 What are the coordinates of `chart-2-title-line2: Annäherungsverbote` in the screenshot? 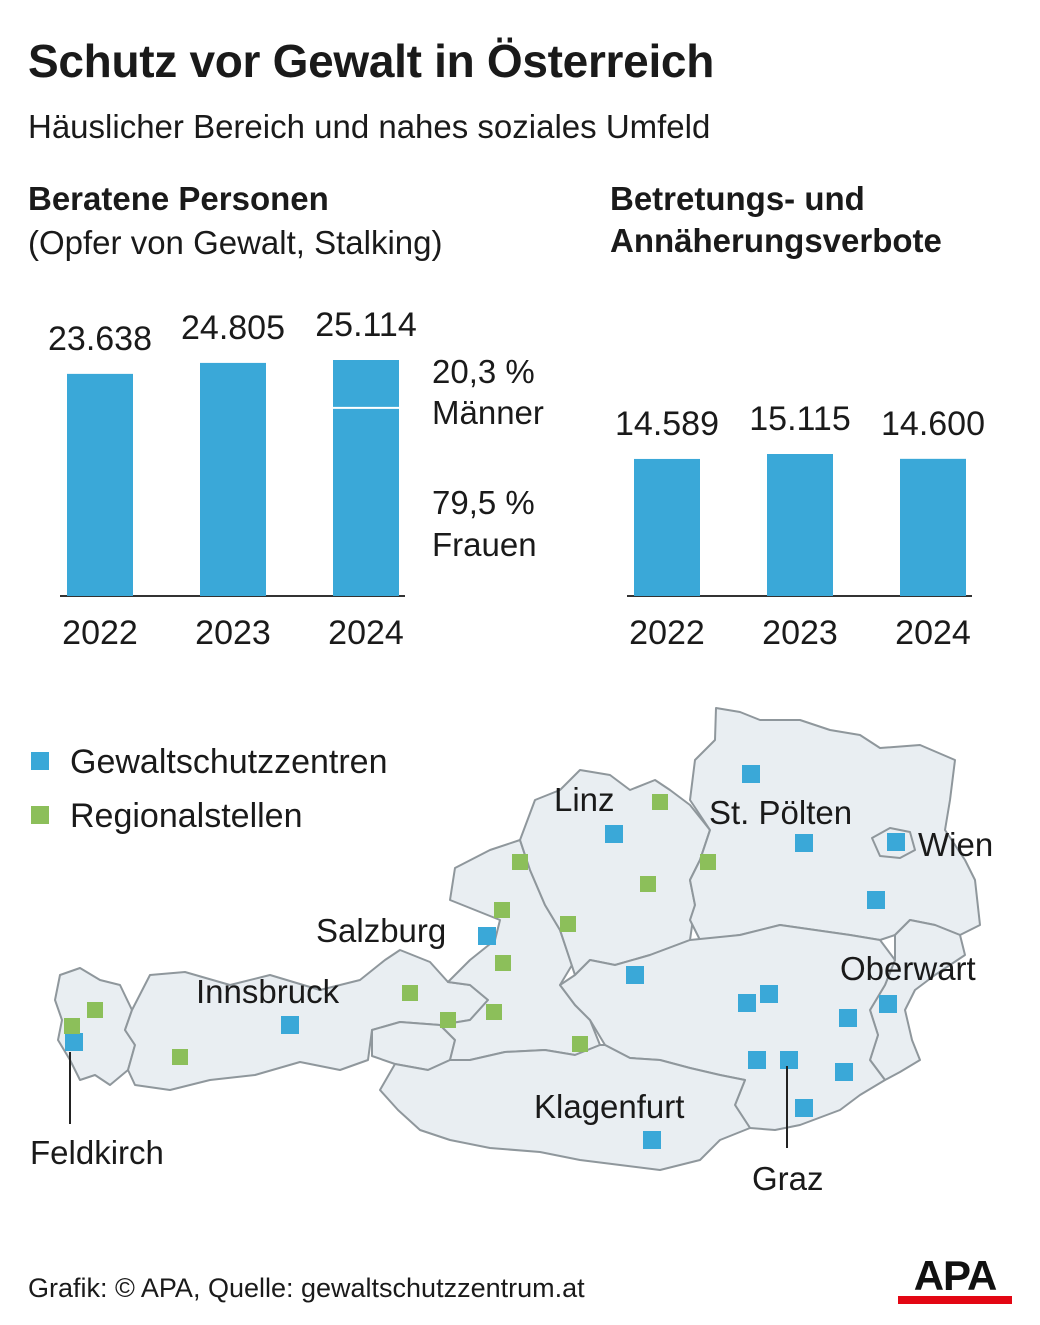 It's located at (776, 240).